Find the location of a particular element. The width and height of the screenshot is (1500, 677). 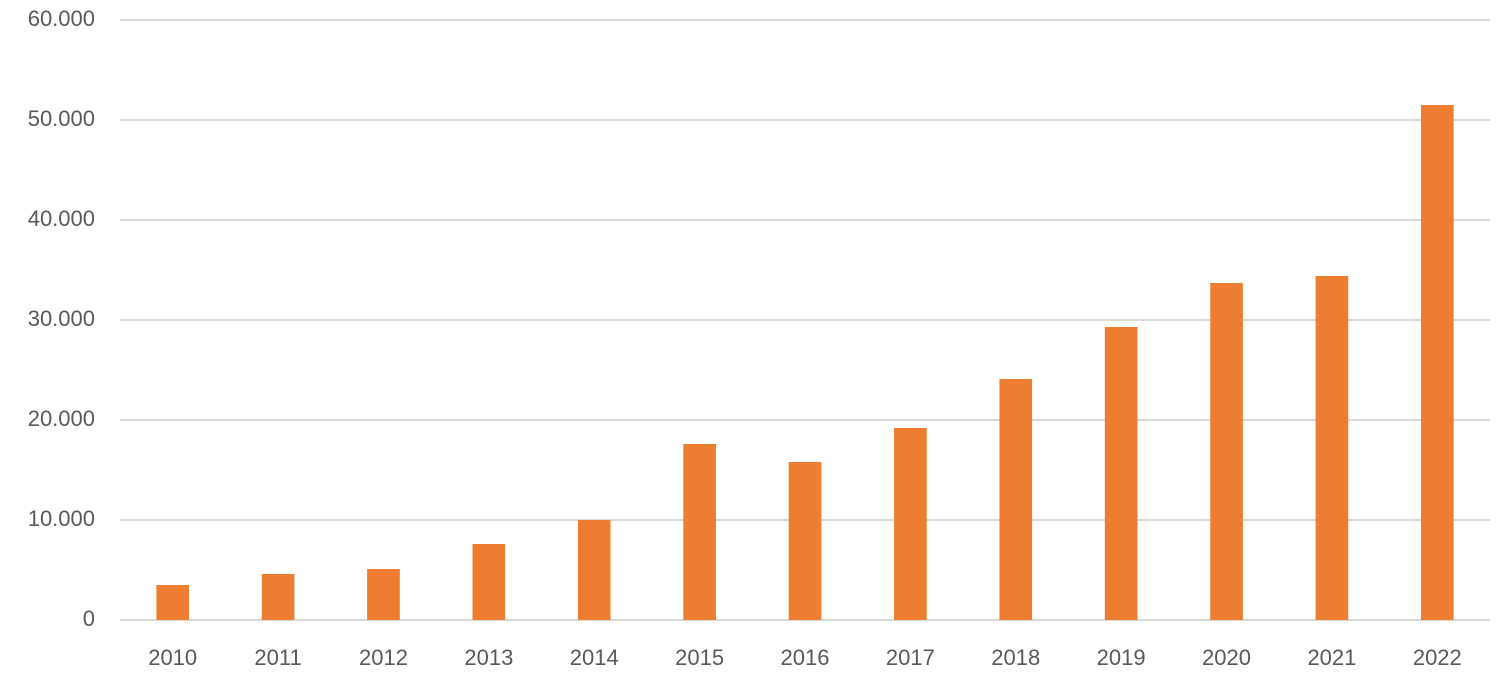

x-tick-label: 2013 is located at coordinates (488, 657).